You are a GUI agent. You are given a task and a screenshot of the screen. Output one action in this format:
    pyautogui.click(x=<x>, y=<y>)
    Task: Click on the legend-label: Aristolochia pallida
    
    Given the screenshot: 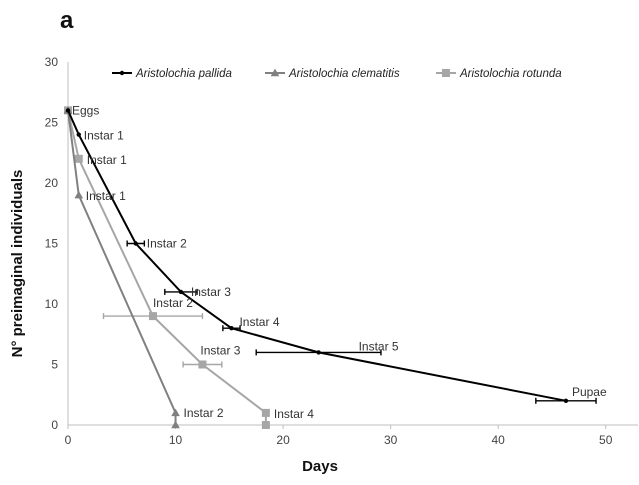 What is the action you would take?
    pyautogui.click(x=183, y=74)
    